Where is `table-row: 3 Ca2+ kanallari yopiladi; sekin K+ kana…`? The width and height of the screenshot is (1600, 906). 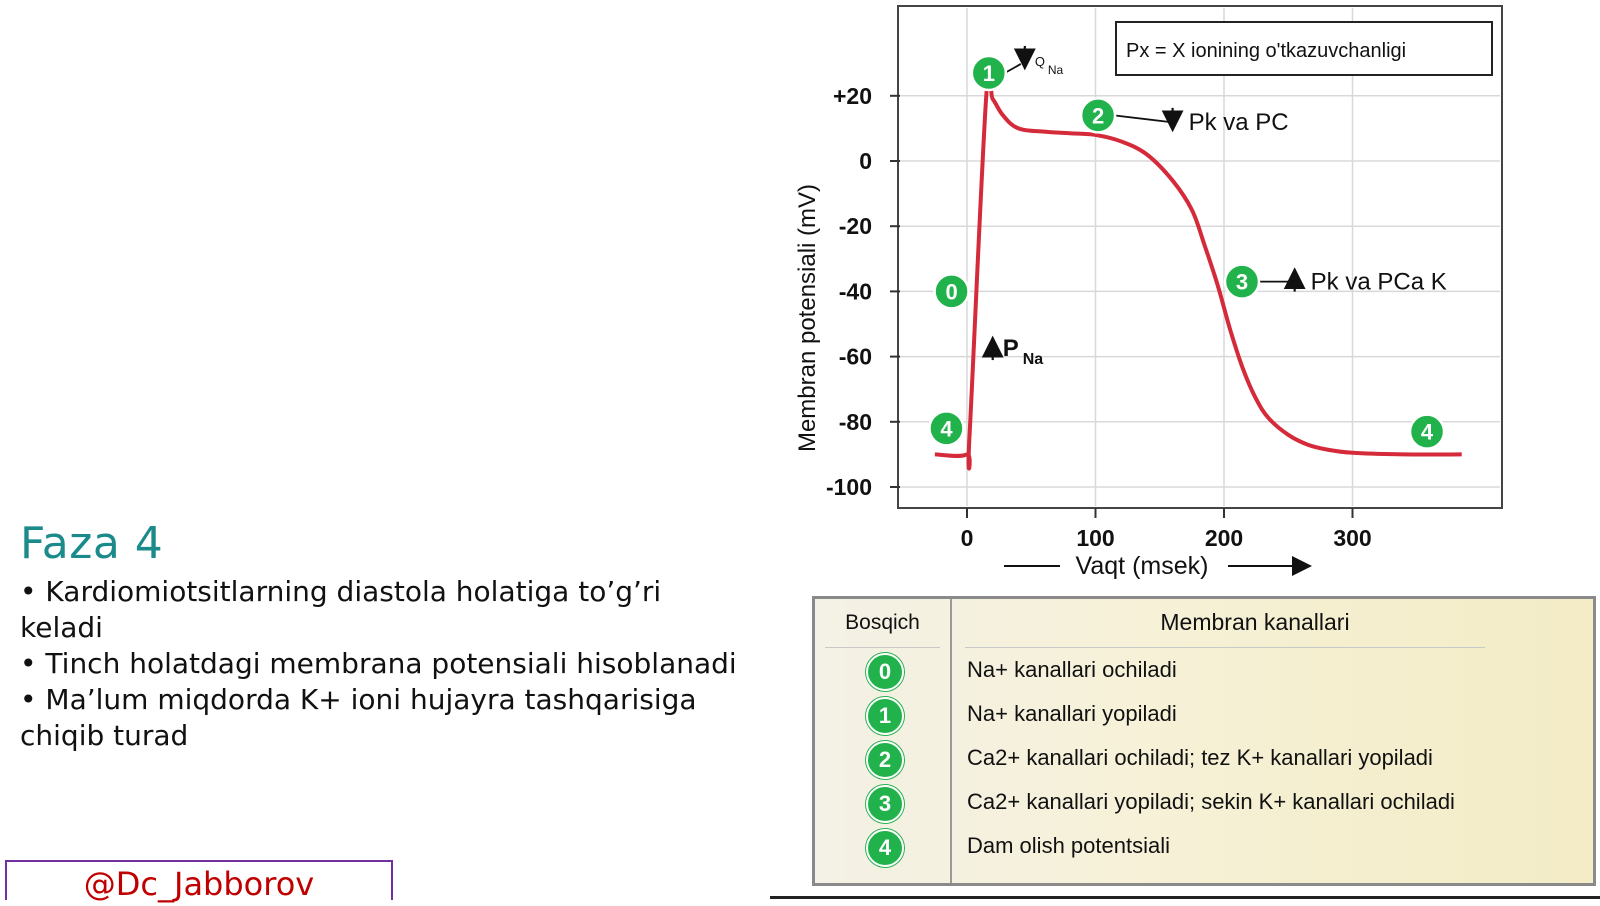
table-row: 3 Ca2+ kanallari yopiladi; sekin K+ kana… is located at coordinates (1205, 805).